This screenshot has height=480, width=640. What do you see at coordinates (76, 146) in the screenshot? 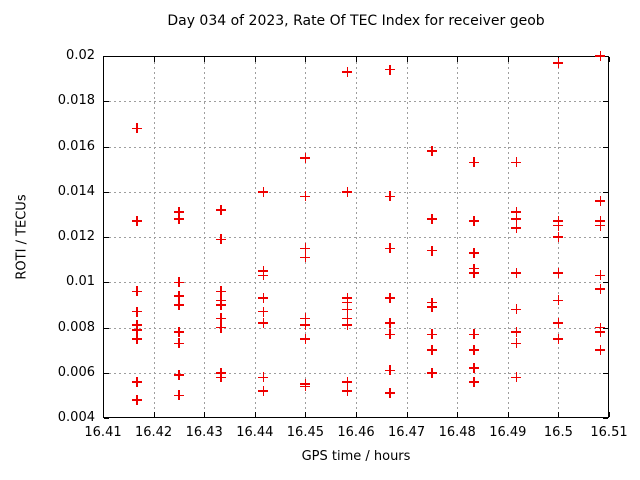
I see `y-tick-label: 0.016` at bounding box center [76, 146].